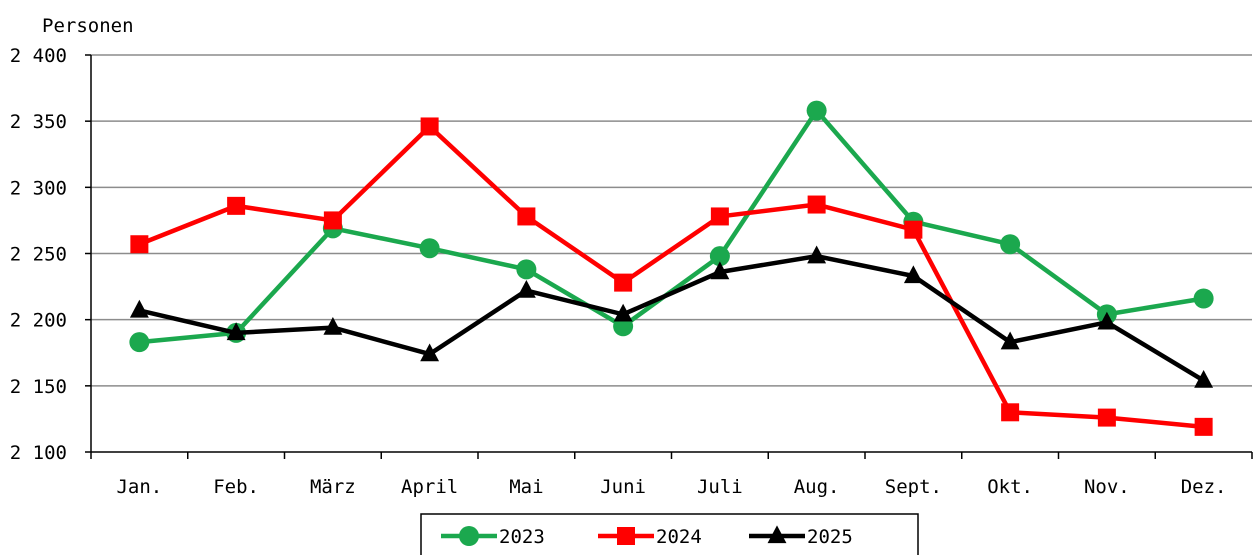  I want to click on y-tick-label: 2 150, so click(38, 387).